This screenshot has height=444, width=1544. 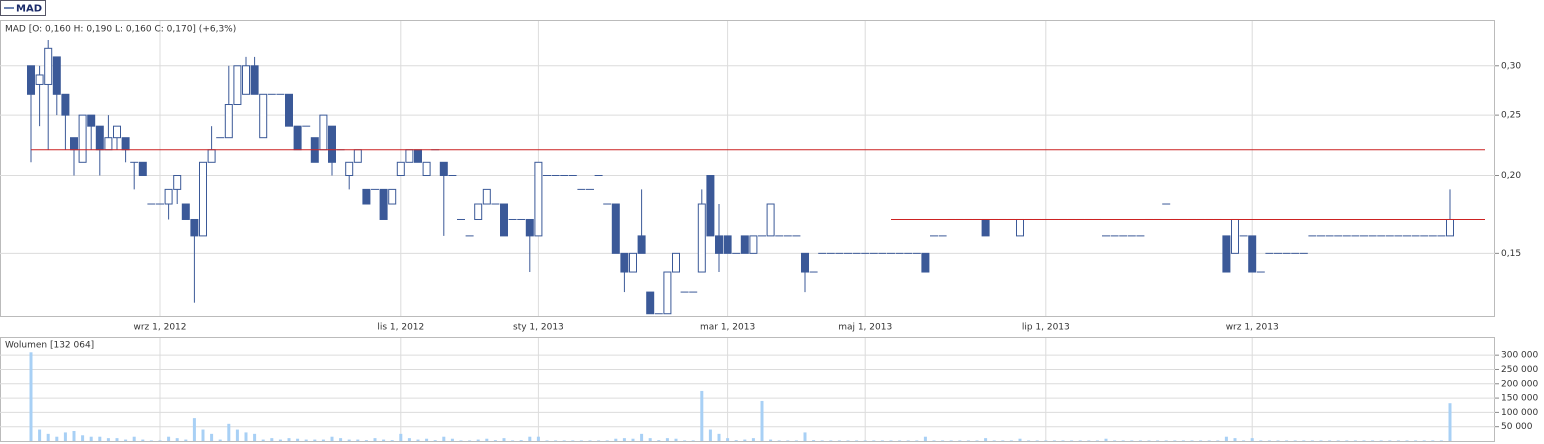 What do you see at coordinates (1519, 370) in the screenshot?
I see `y2-tick-label: 250 000` at bounding box center [1519, 370].